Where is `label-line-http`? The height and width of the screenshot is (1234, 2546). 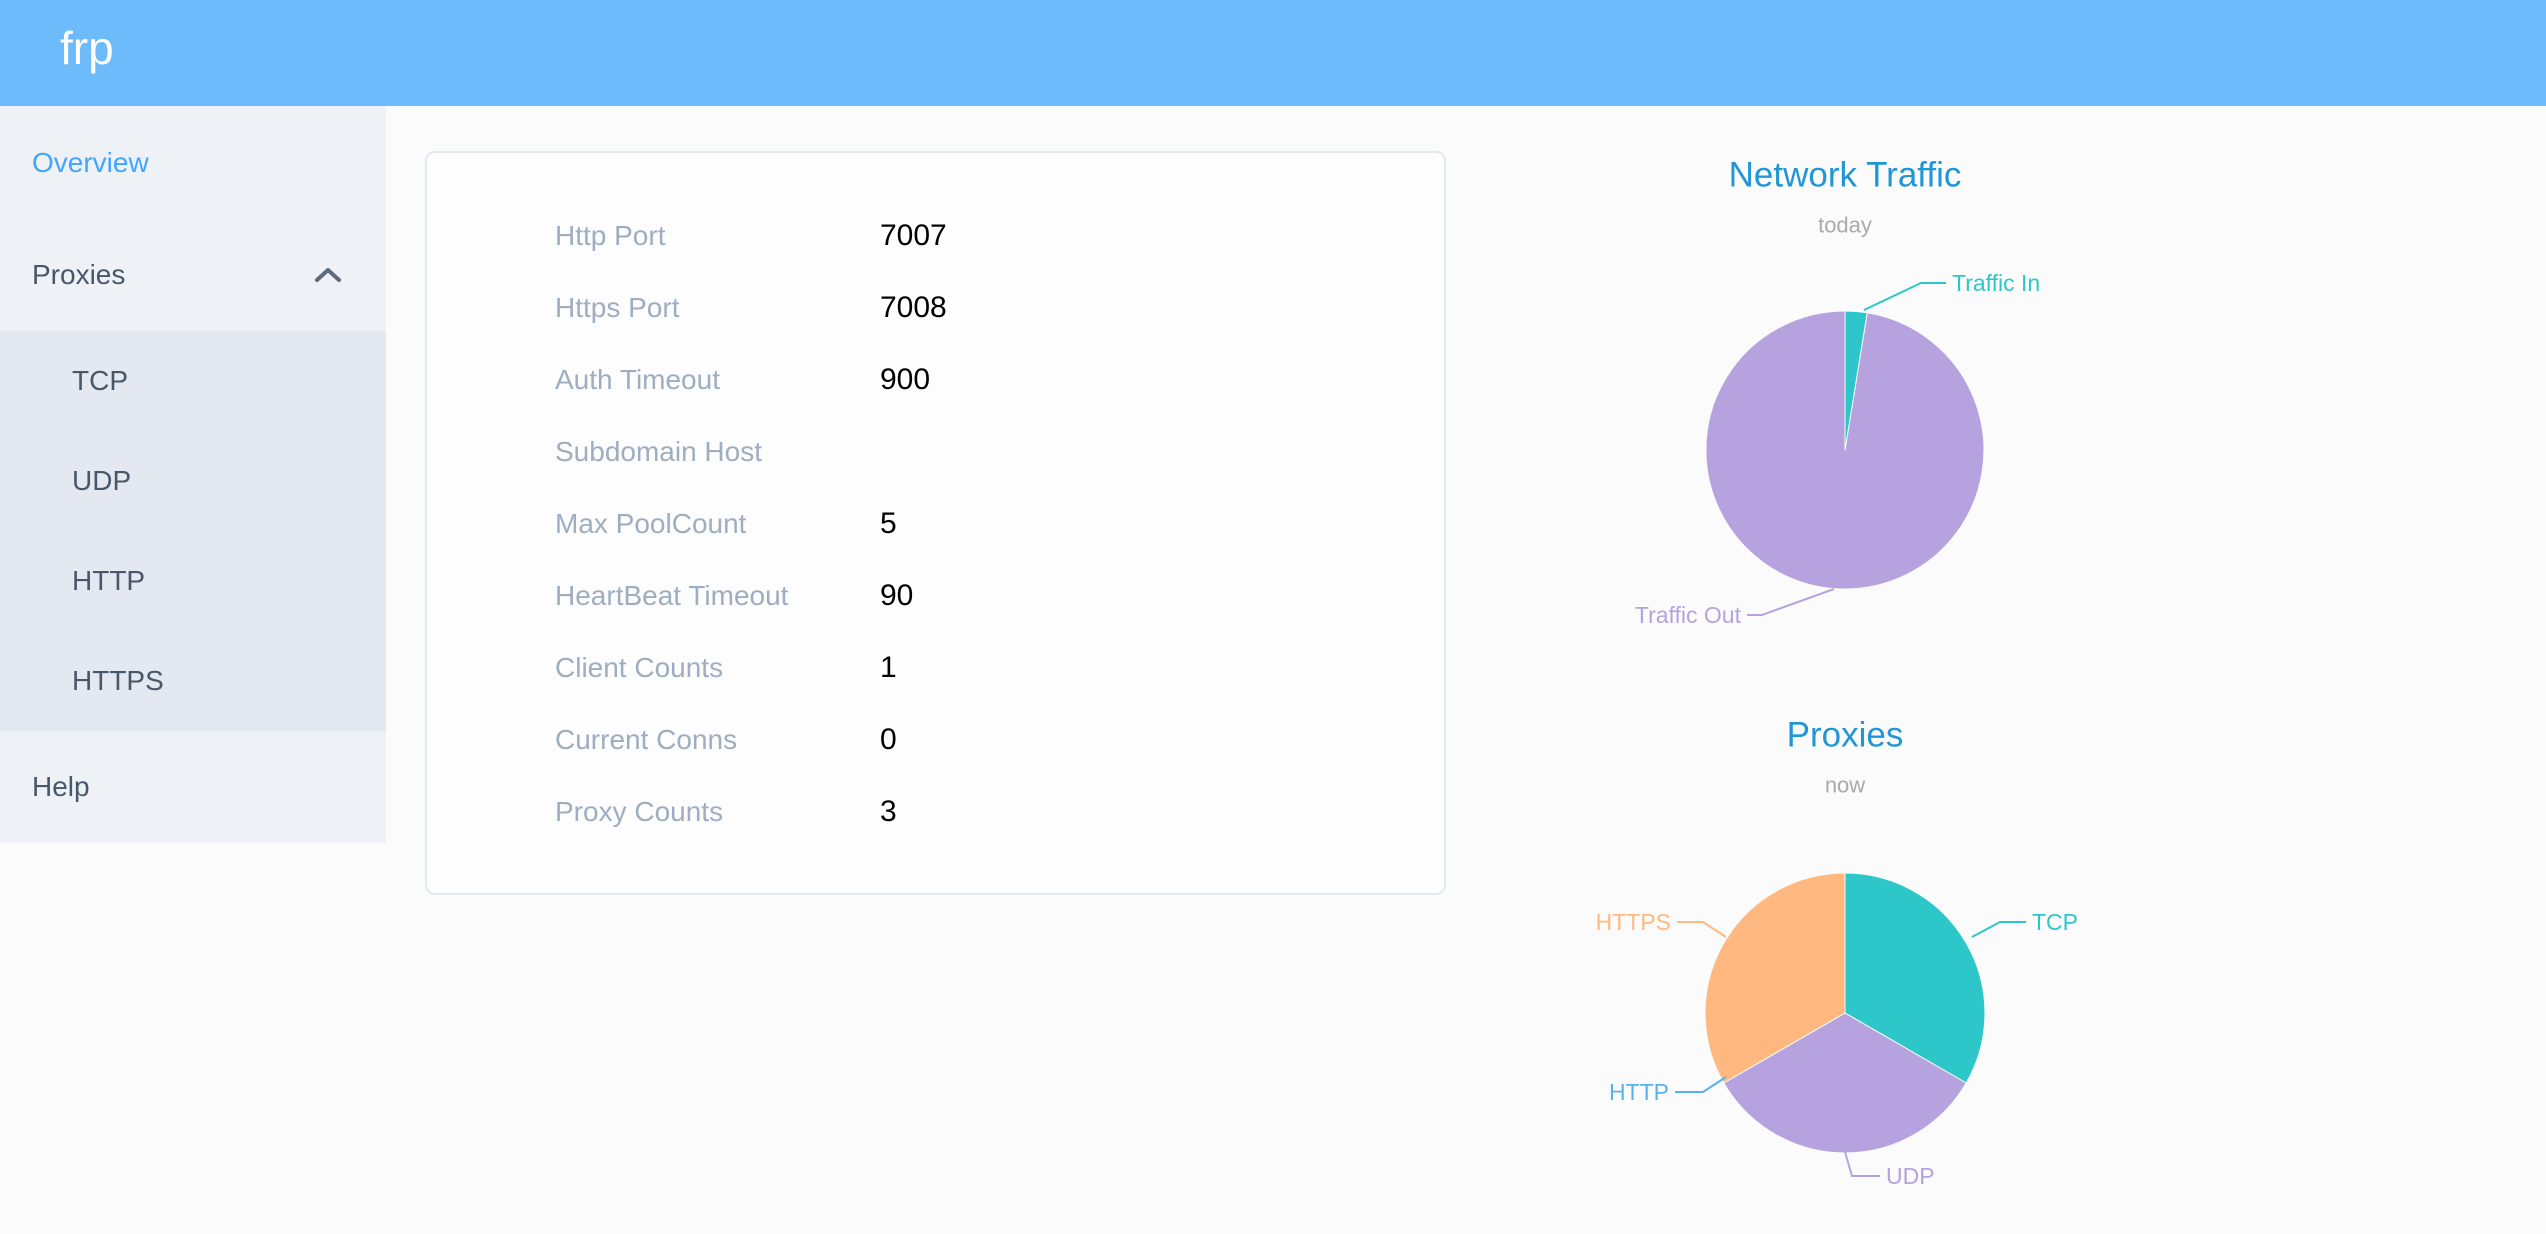
label-line-http is located at coordinates (1701, 1084).